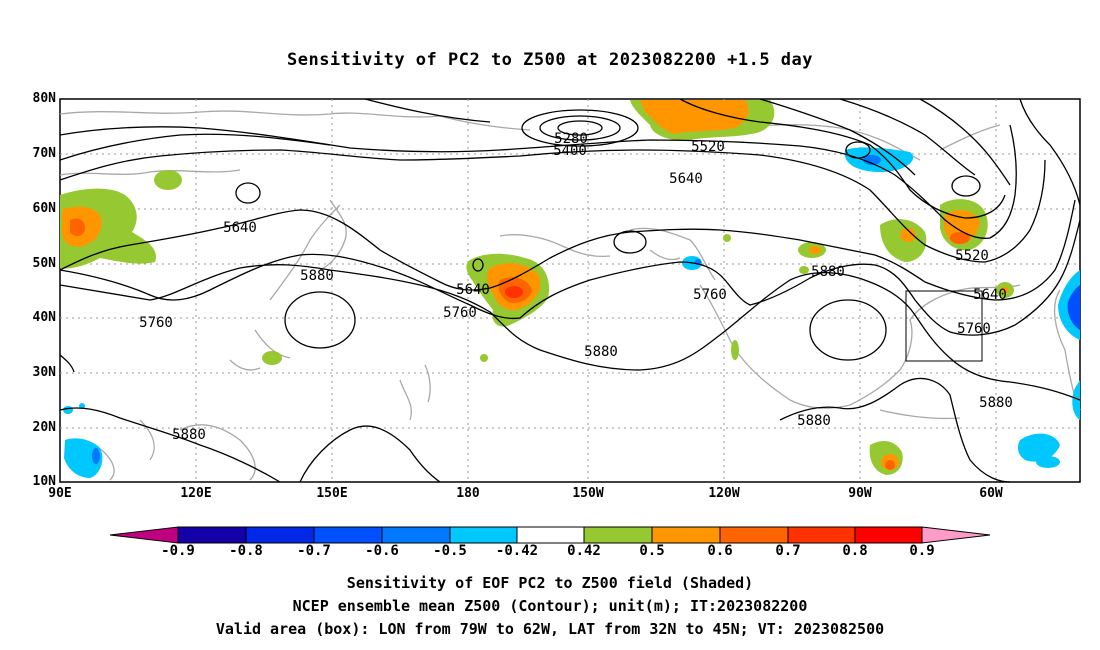 The width and height of the screenshot is (1100, 650). What do you see at coordinates (991, 493) in the screenshot?
I see `lon-tick-label: 60W` at bounding box center [991, 493].